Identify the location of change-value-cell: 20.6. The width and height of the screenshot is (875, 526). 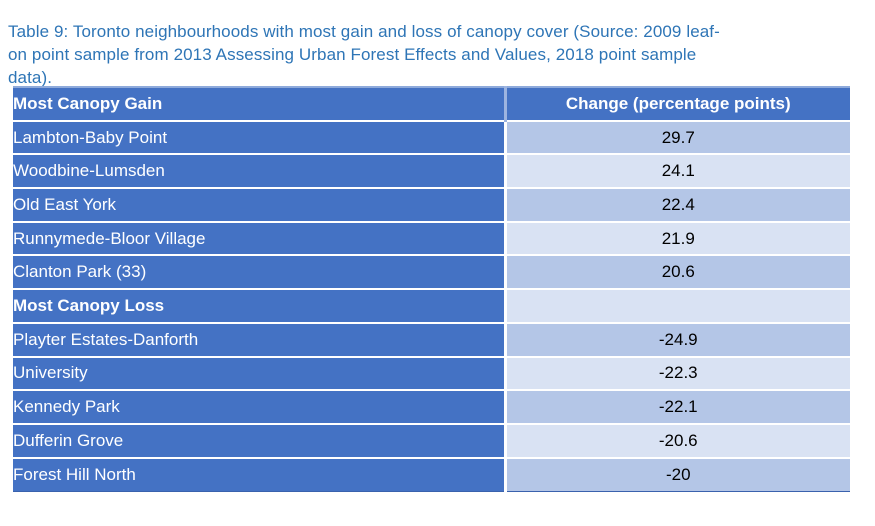
(677, 273).